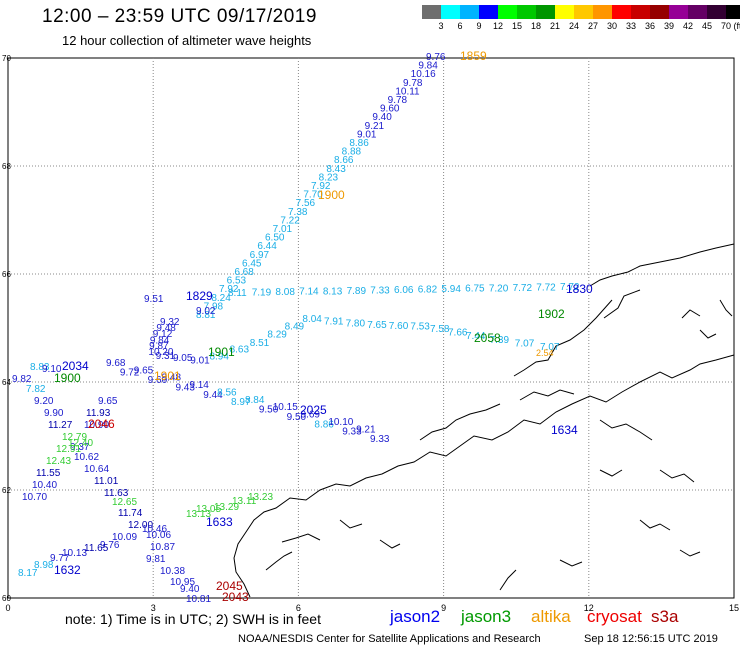  What do you see at coordinates (167, 376) in the screenshot?
I see `time-tag-altika: 1901` at bounding box center [167, 376].